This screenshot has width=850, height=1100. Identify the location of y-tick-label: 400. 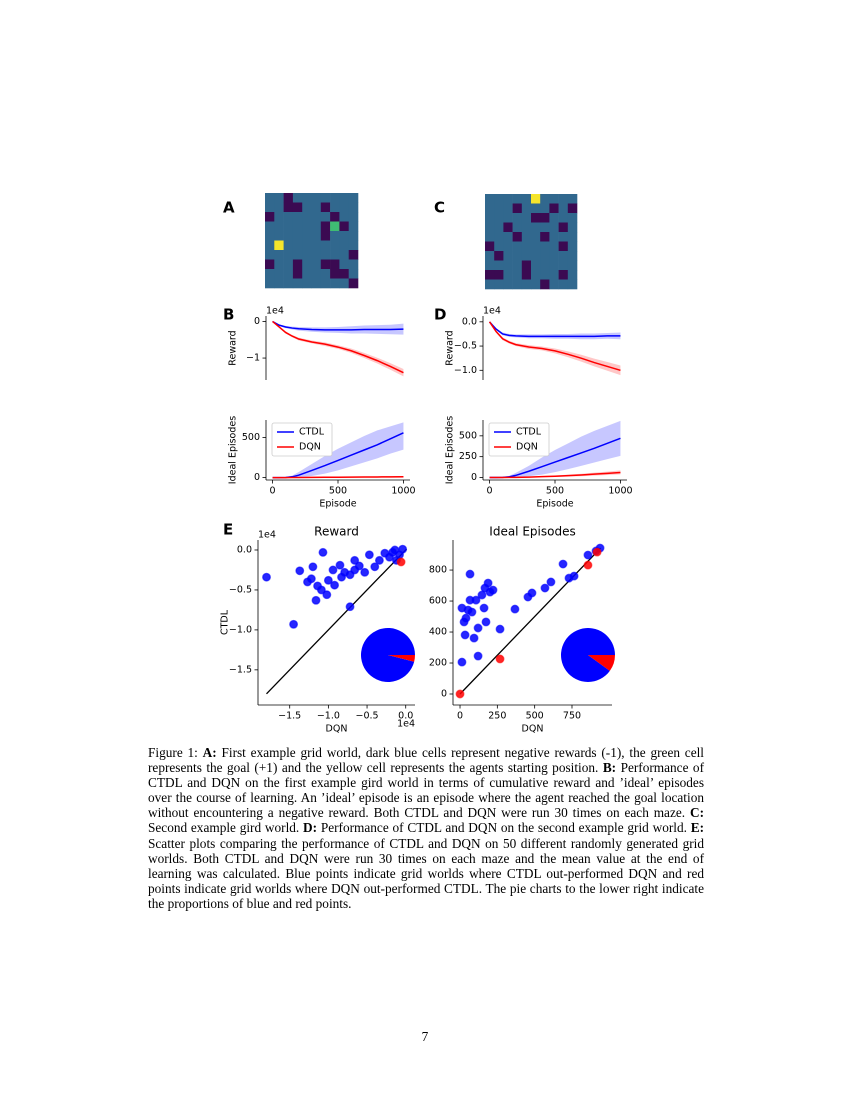
(438, 632).